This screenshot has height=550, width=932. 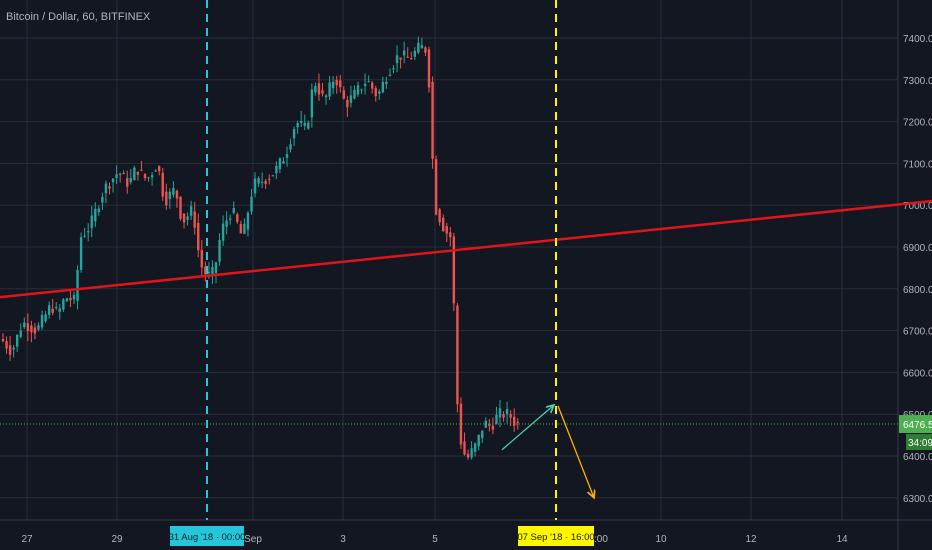 What do you see at coordinates (78, 17) in the screenshot?
I see `chart-title: Bitcoin / Dollar, 60, BITFINEX` at bounding box center [78, 17].